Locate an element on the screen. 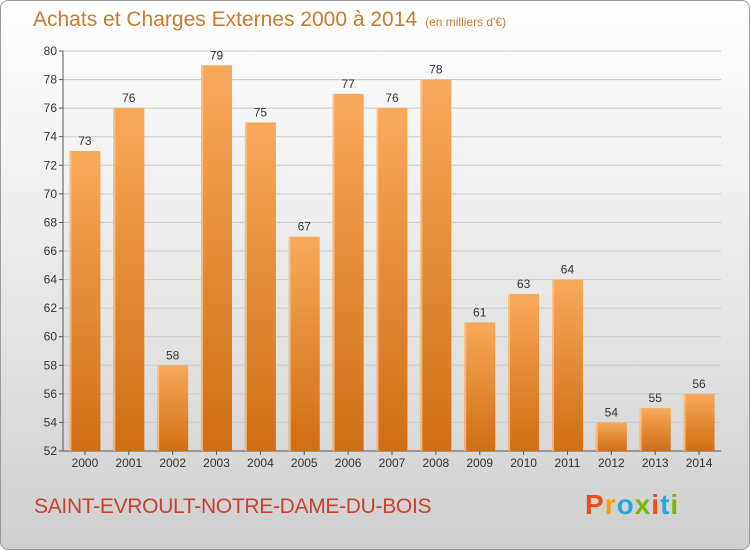  x-tick-label: 2001 is located at coordinates (128, 463).